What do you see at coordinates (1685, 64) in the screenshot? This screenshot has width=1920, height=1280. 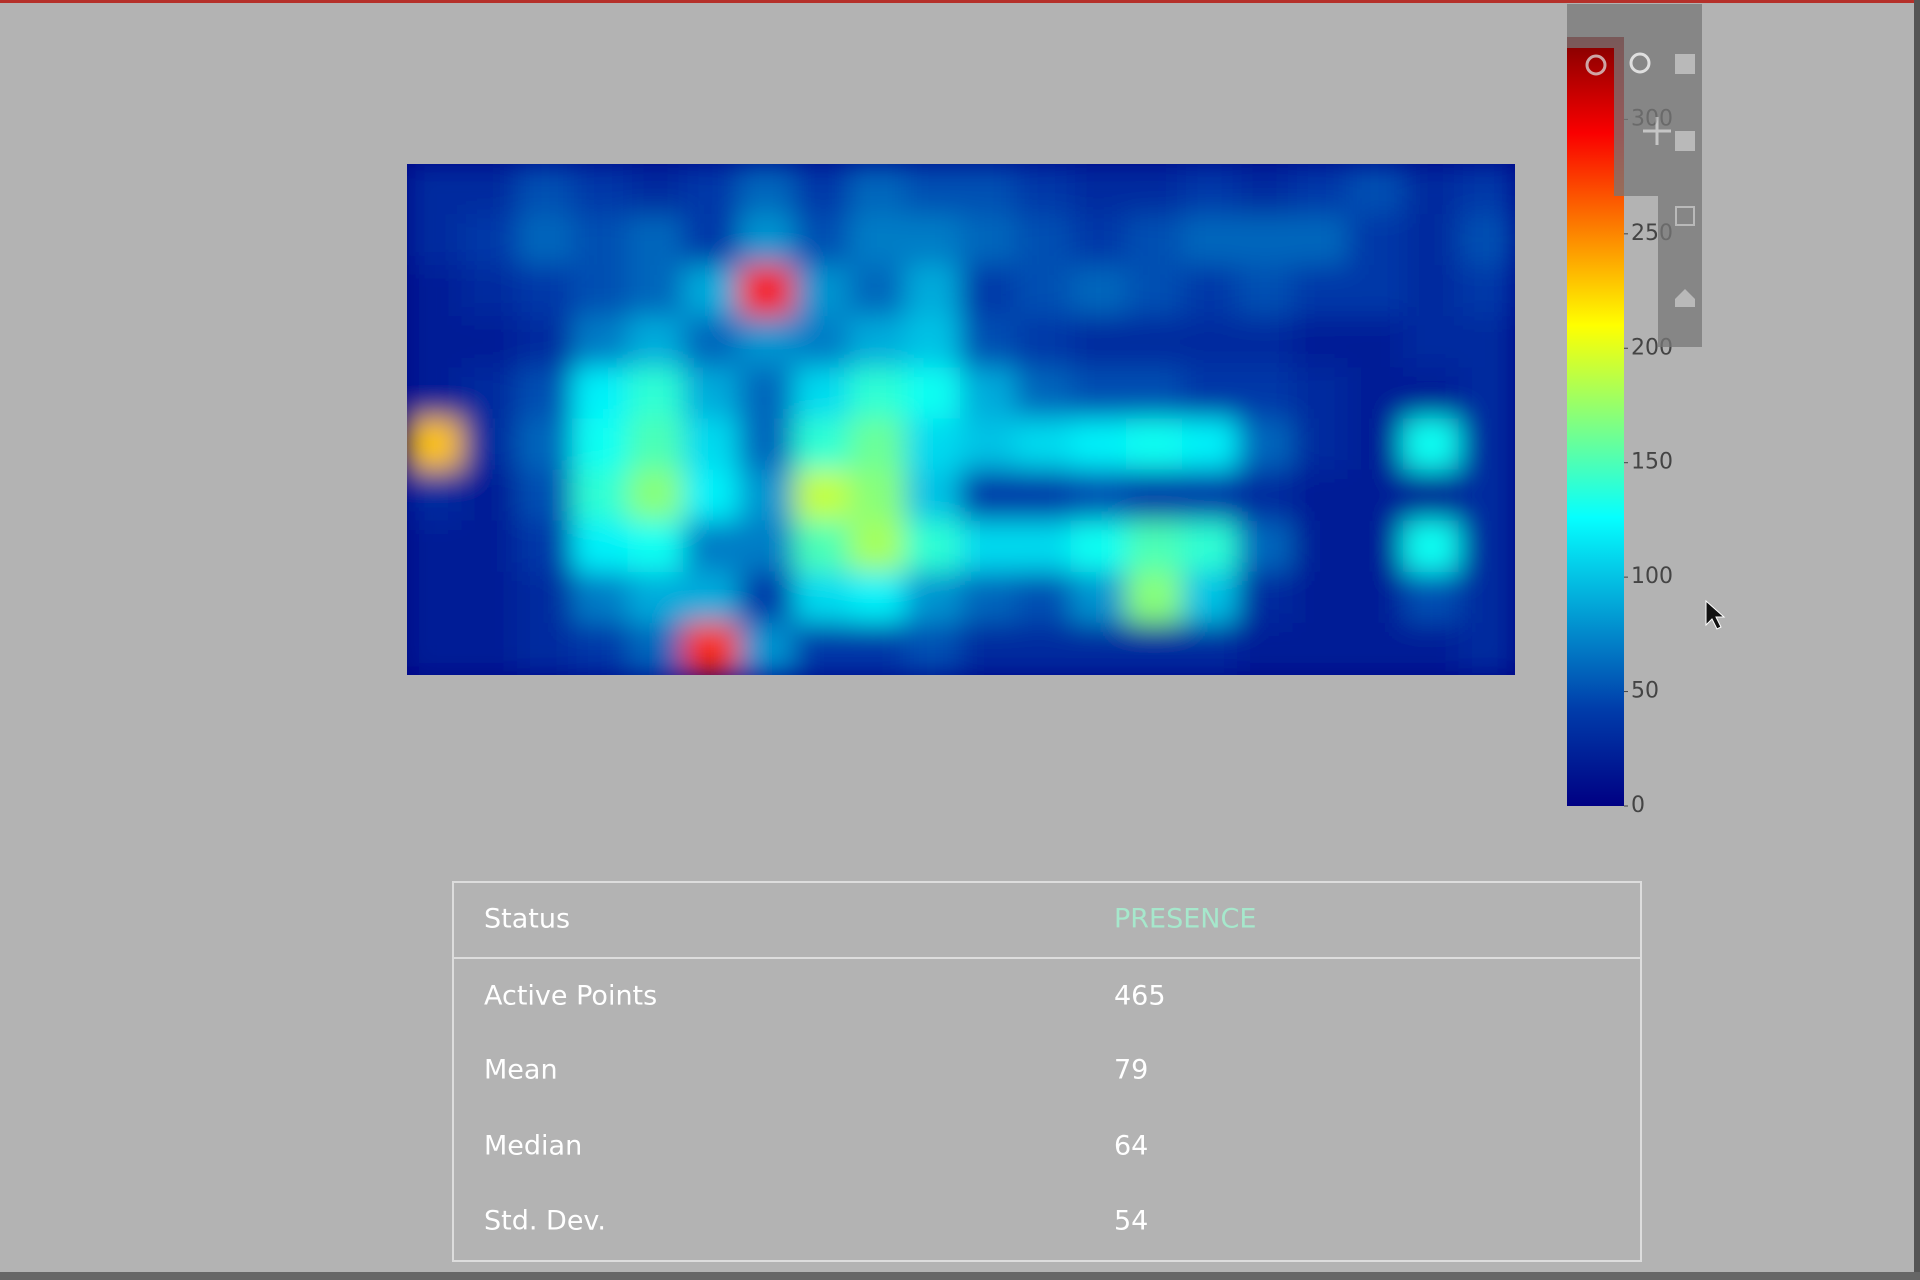 I see `zoom-in-icon` at bounding box center [1685, 64].